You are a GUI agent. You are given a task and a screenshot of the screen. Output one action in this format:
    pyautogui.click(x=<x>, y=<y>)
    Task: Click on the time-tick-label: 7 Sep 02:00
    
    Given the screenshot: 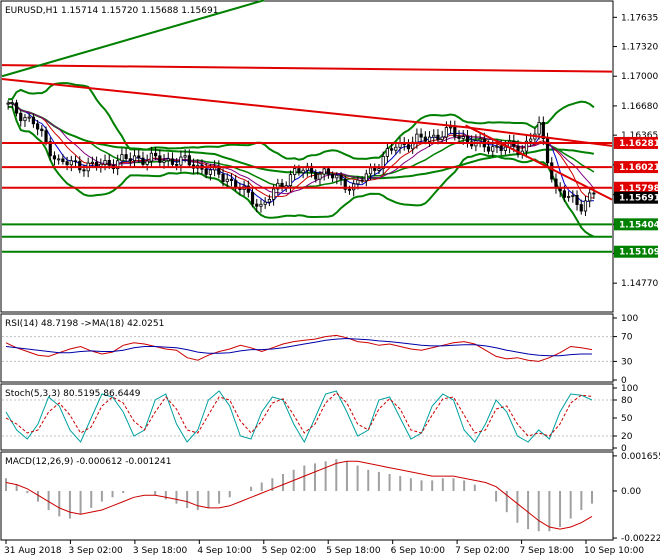 What is the action you would take?
    pyautogui.click(x=482, y=551)
    